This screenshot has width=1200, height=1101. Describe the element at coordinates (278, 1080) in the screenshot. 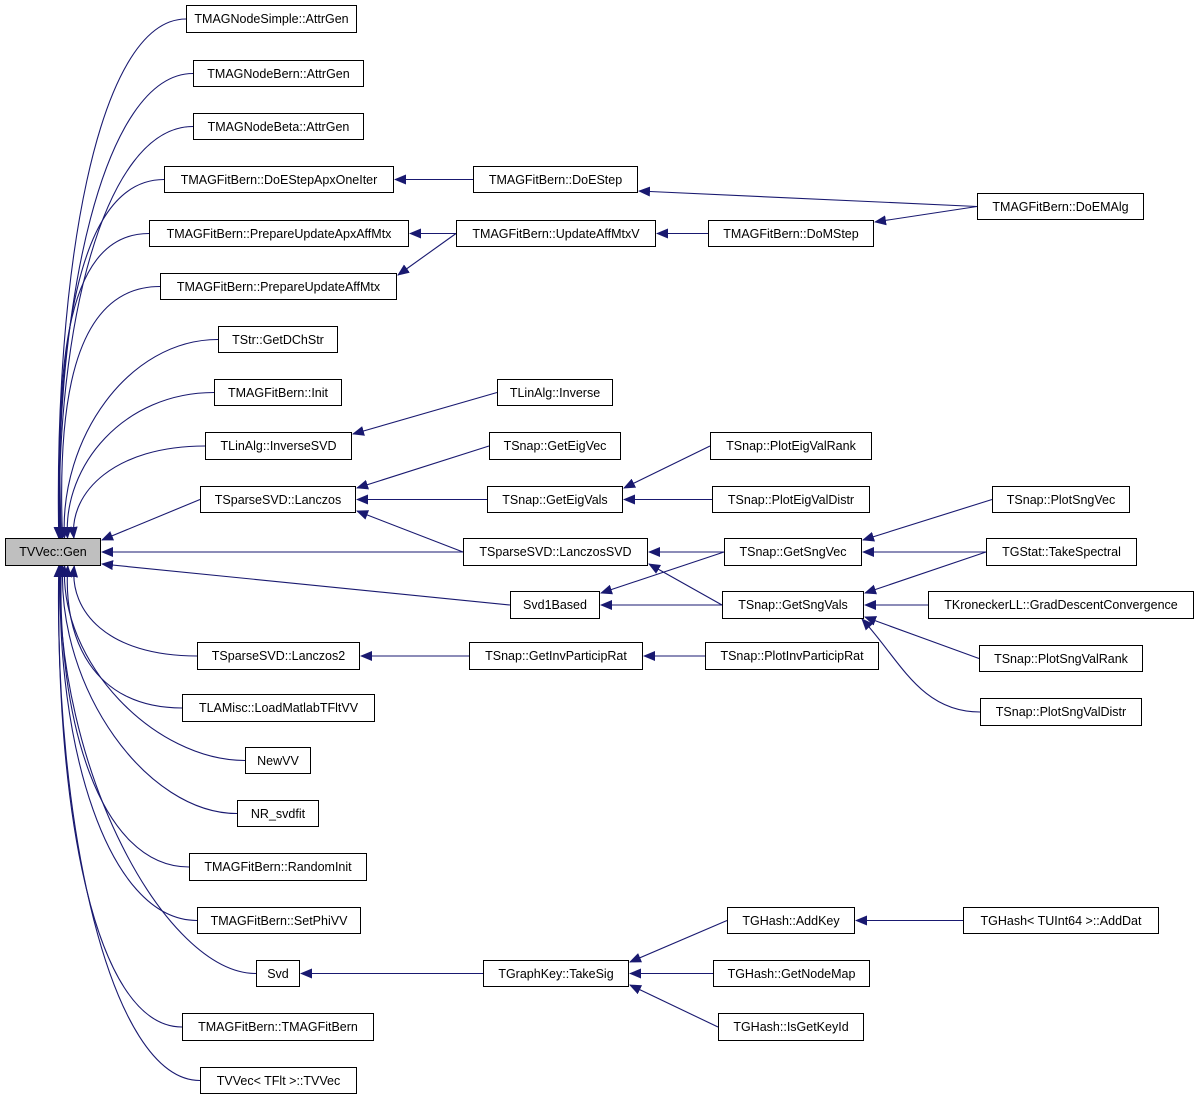

I see `node-tvvec: TVVec< TFlt >::TVVec` at that location.